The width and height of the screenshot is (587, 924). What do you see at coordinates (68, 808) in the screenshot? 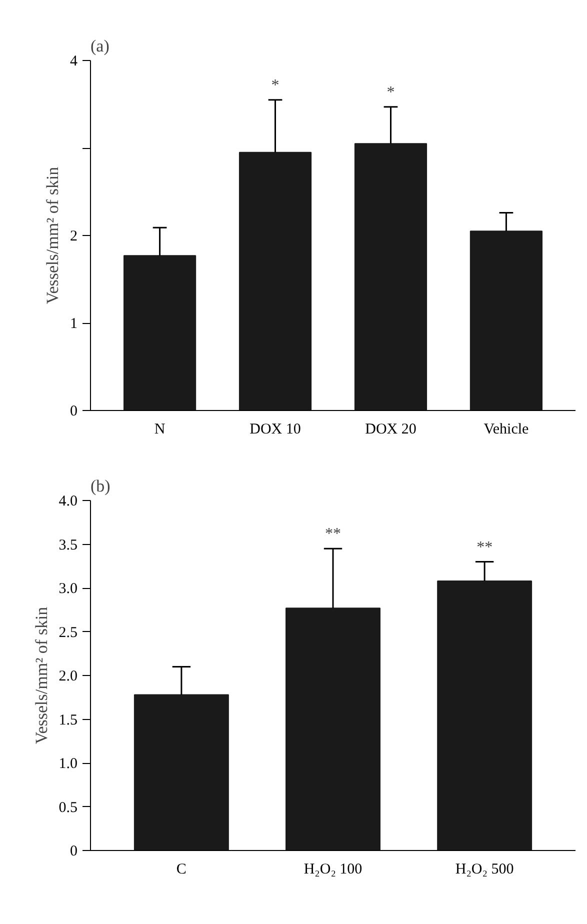
I see `y-tick-label: 0.5` at bounding box center [68, 808].